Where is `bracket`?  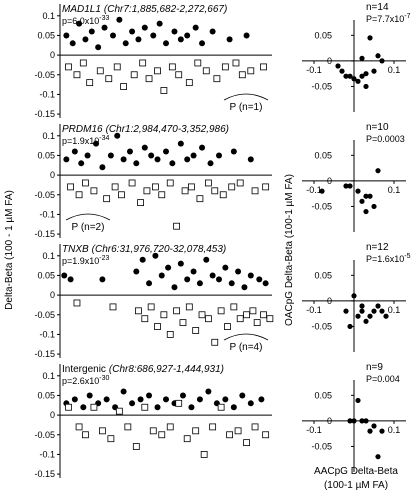 bracket is located at coordinates (246, 97).